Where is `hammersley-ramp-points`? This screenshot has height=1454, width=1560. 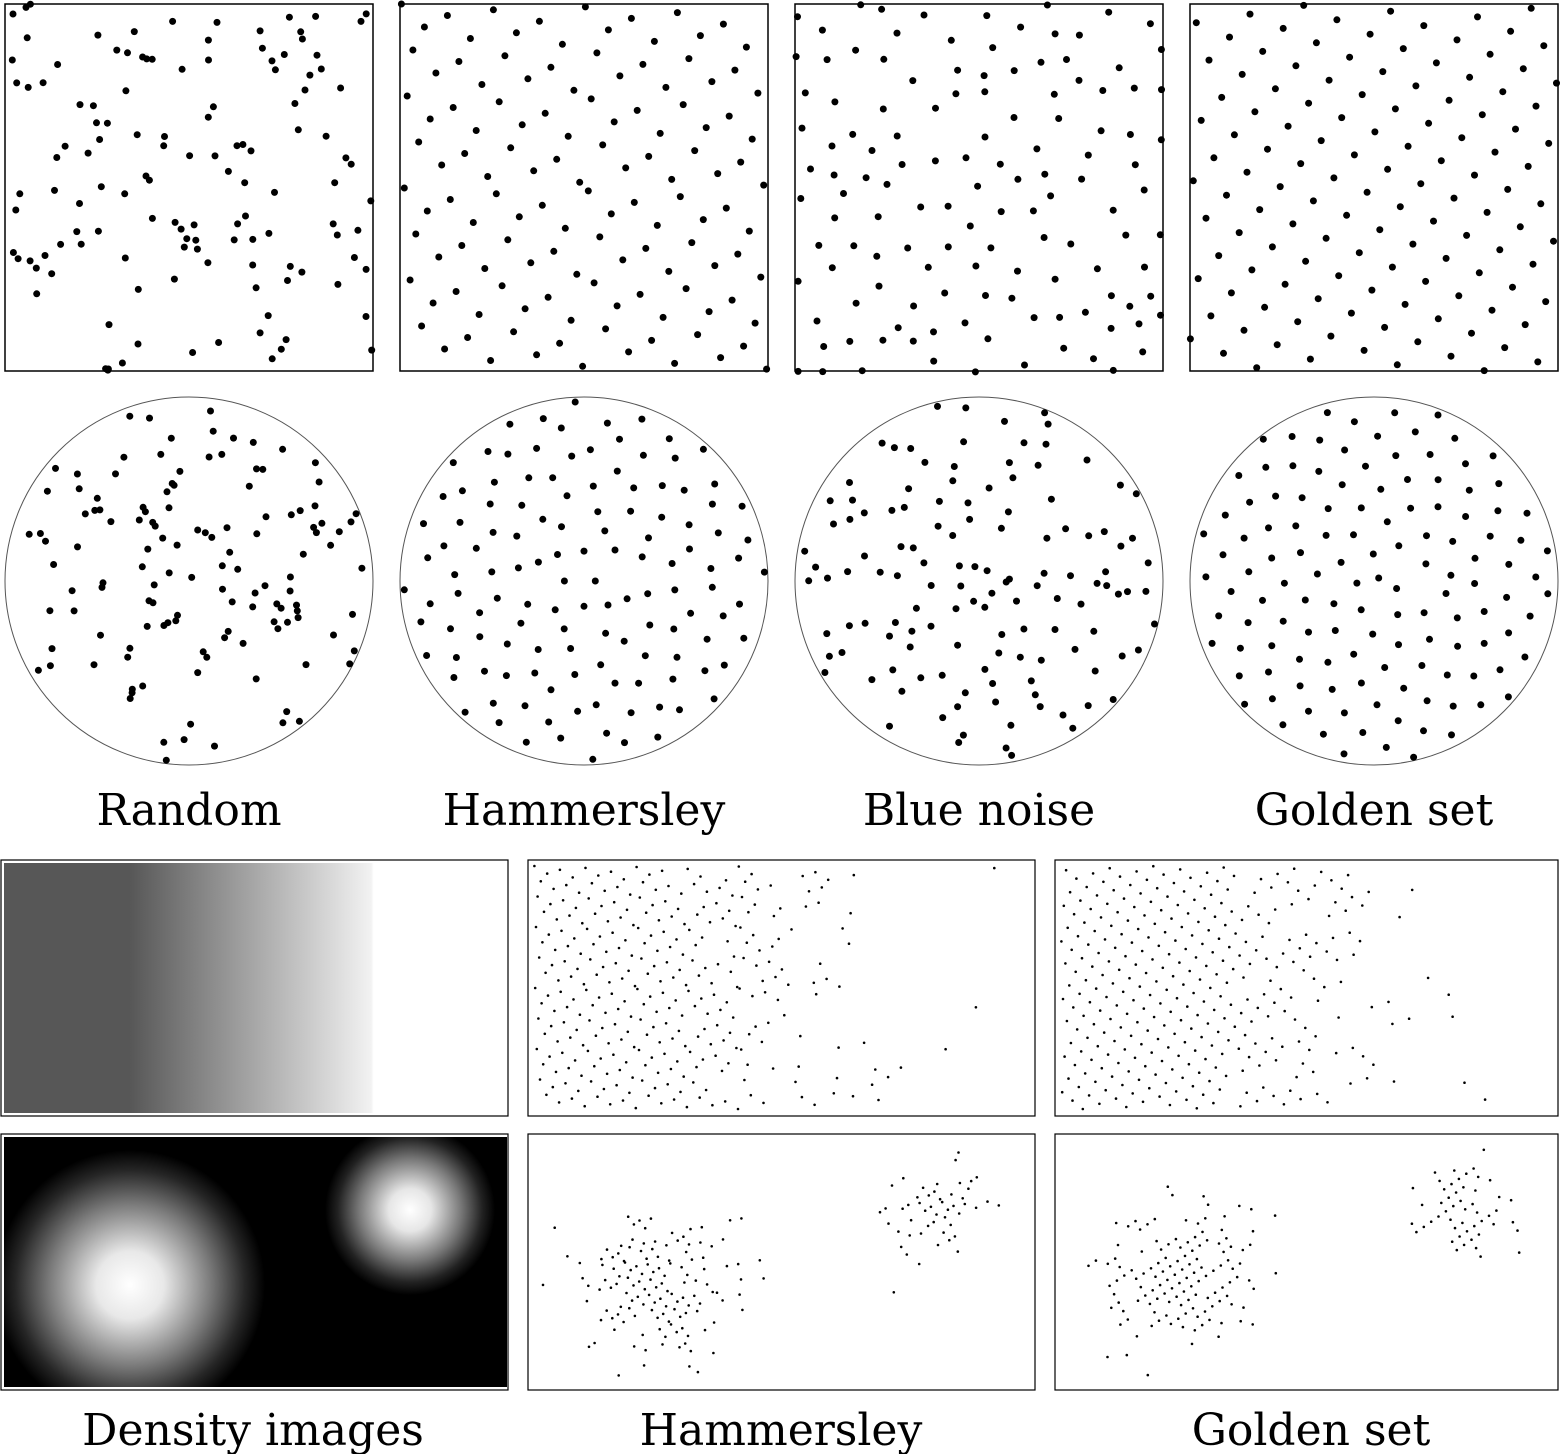 hammersley-ramp-points is located at coordinates (764, 987).